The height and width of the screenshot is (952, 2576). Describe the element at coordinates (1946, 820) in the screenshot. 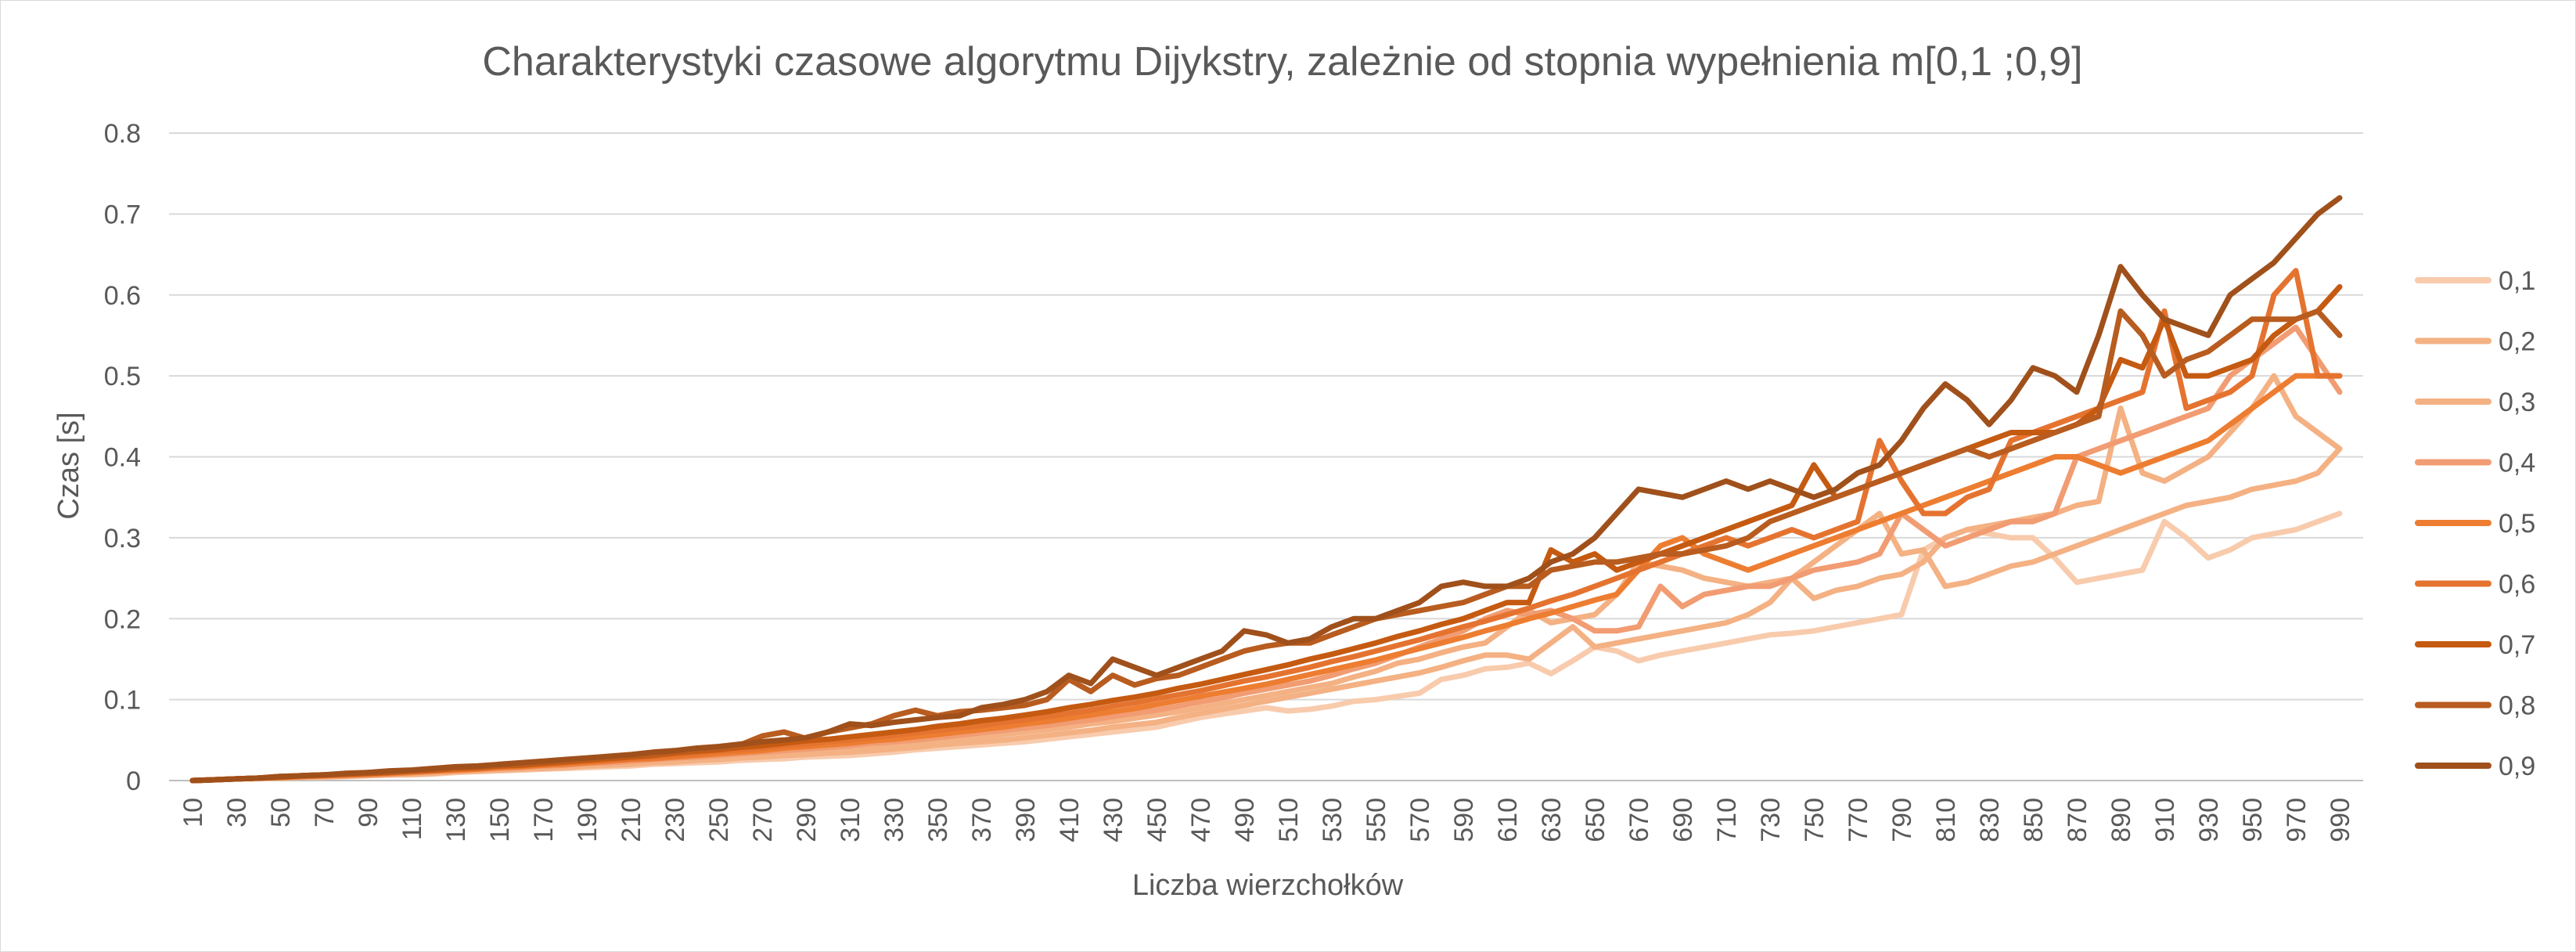

I see `x-tick-label: 810` at that location.